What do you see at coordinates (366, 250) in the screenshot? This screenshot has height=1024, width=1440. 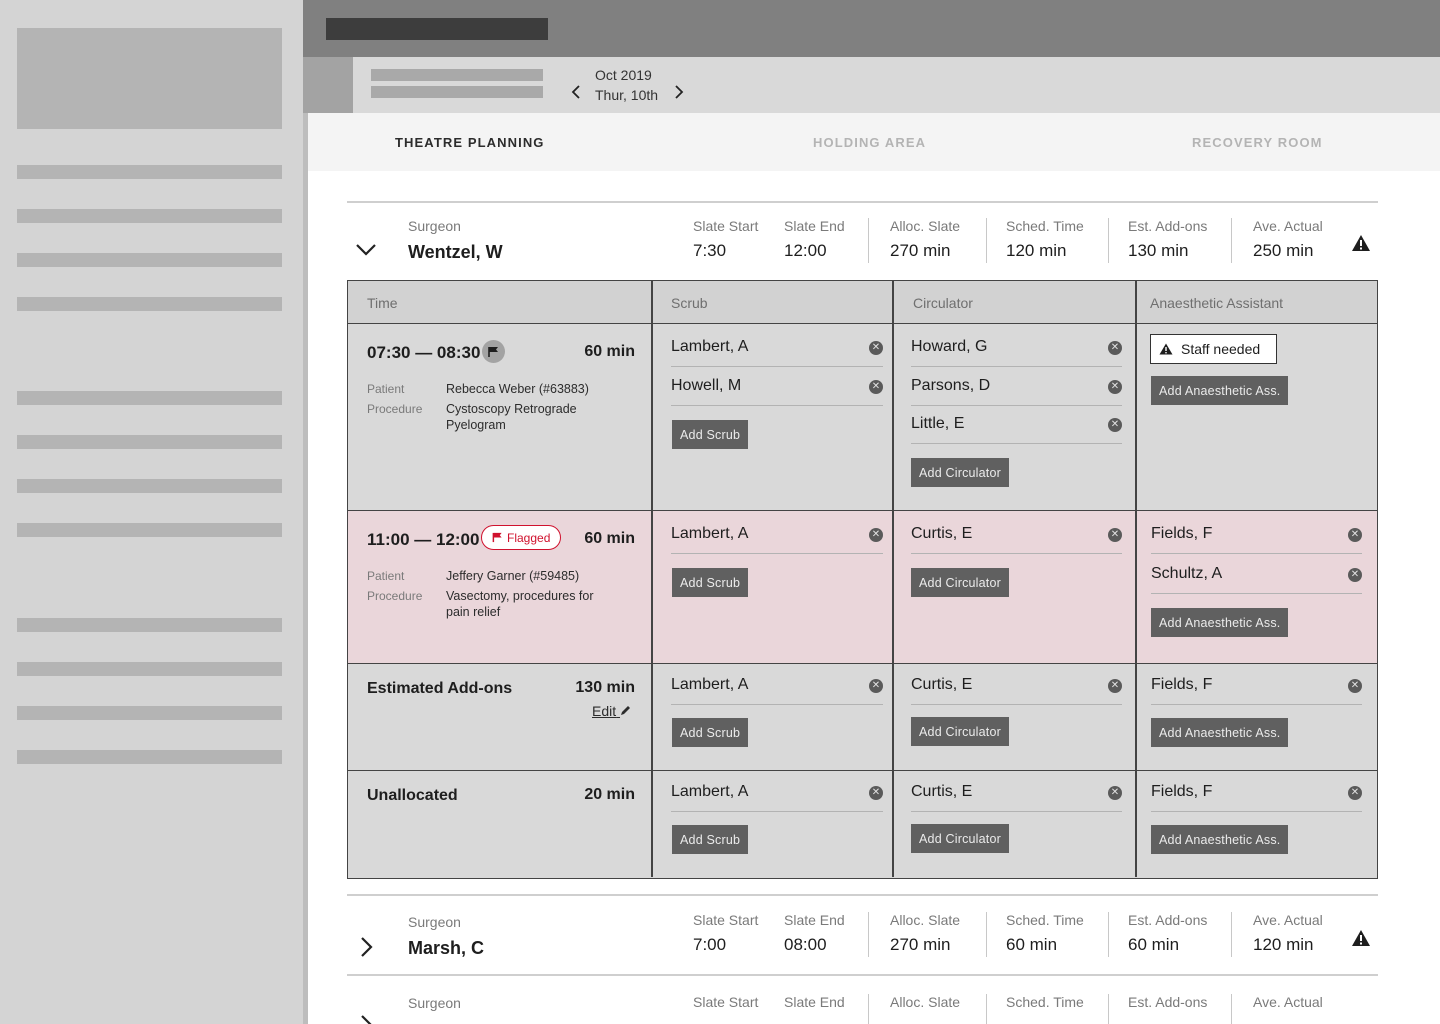 I see `collapse-chevron-icon` at bounding box center [366, 250].